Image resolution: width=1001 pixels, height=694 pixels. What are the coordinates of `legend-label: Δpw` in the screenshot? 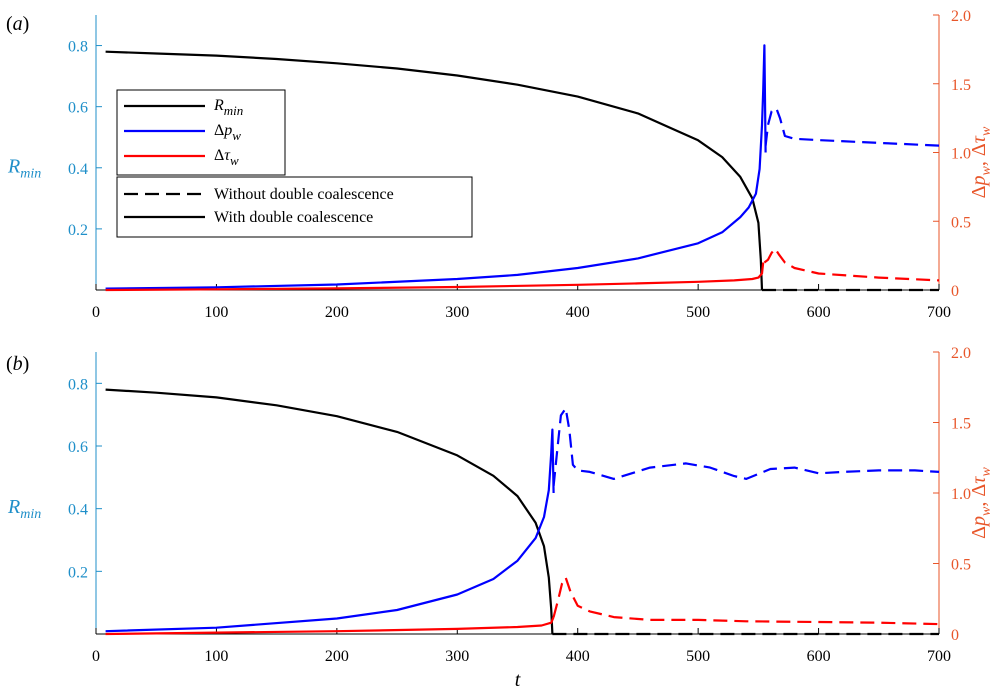 It's located at (227, 132).